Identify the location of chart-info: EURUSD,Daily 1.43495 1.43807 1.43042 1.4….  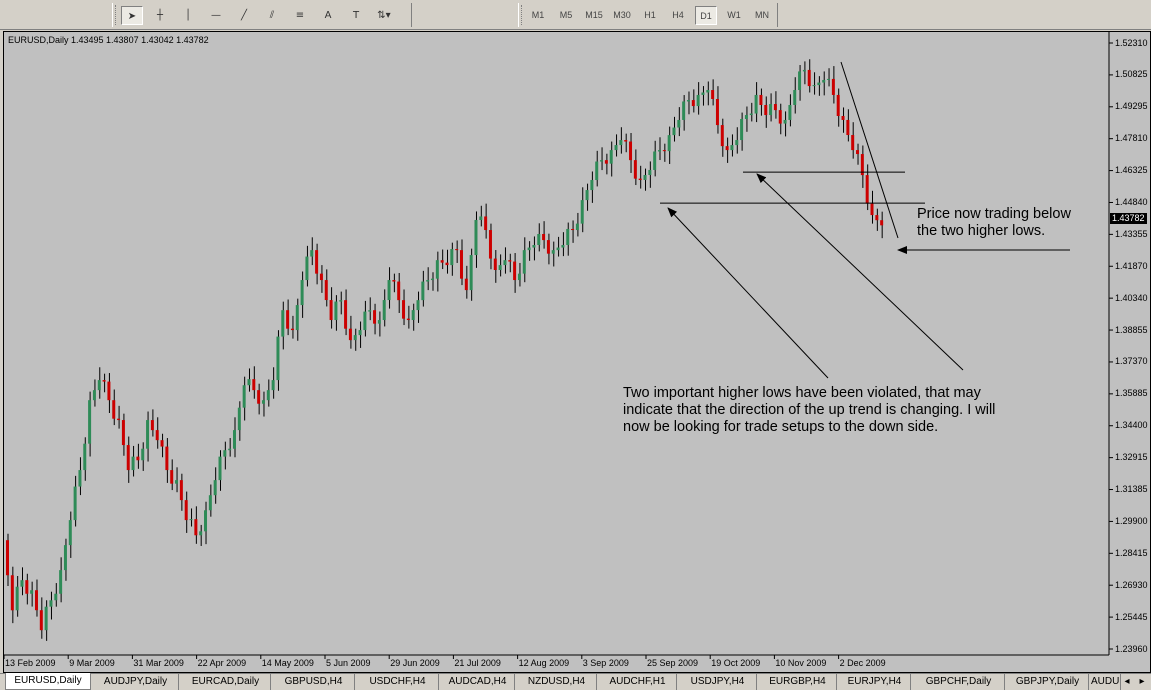
(108, 40).